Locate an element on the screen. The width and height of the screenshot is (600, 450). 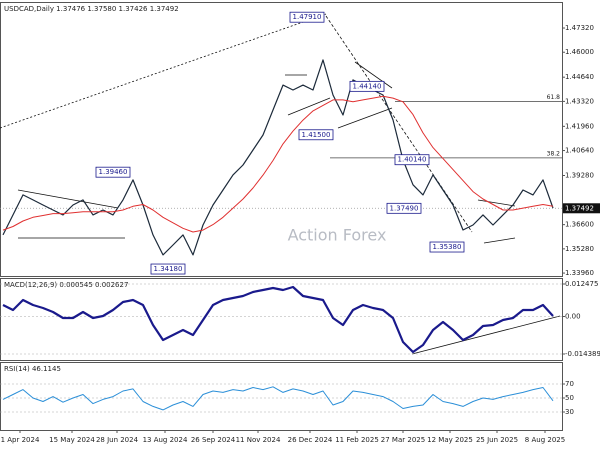
annotation-label: 1.37490 is located at coordinates (404, 208).